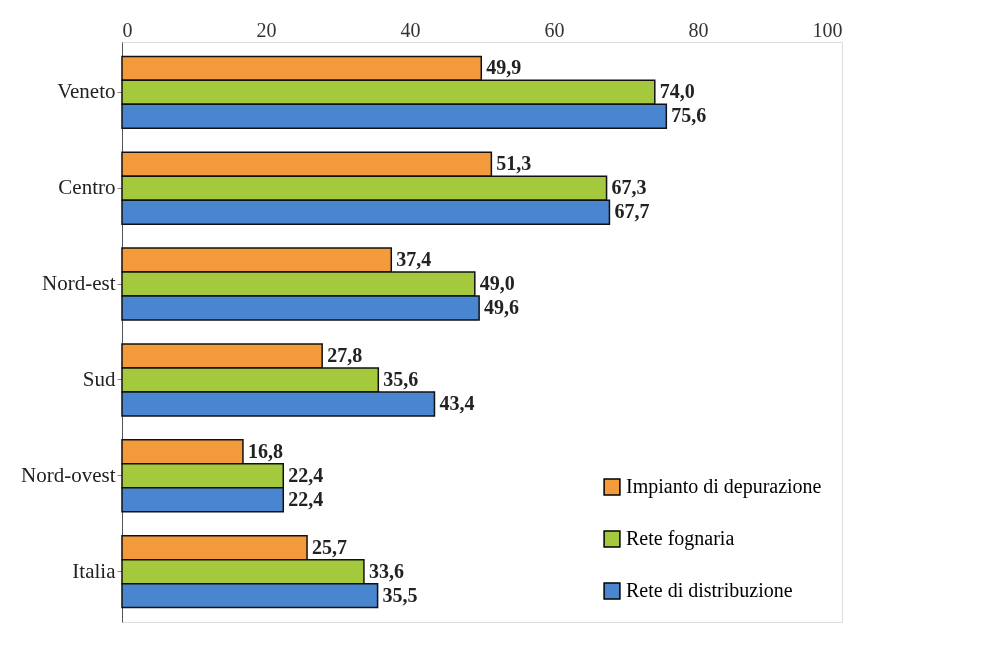  I want to click on data-label: 49,9, so click(504, 67).